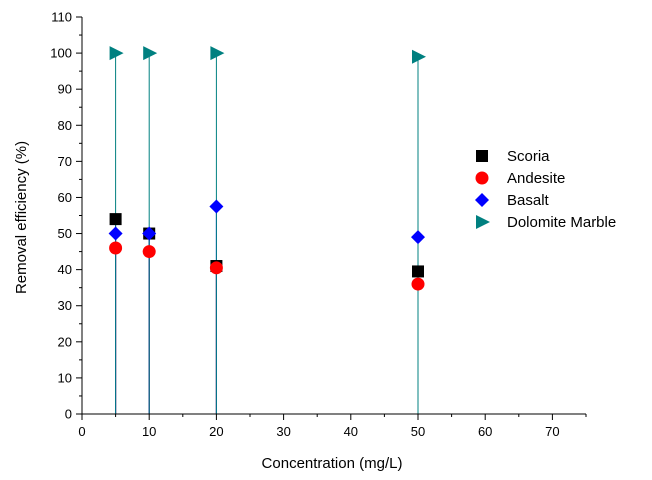 The height and width of the screenshot is (480, 652). I want to click on x-tick-label: 0, so click(81, 431).